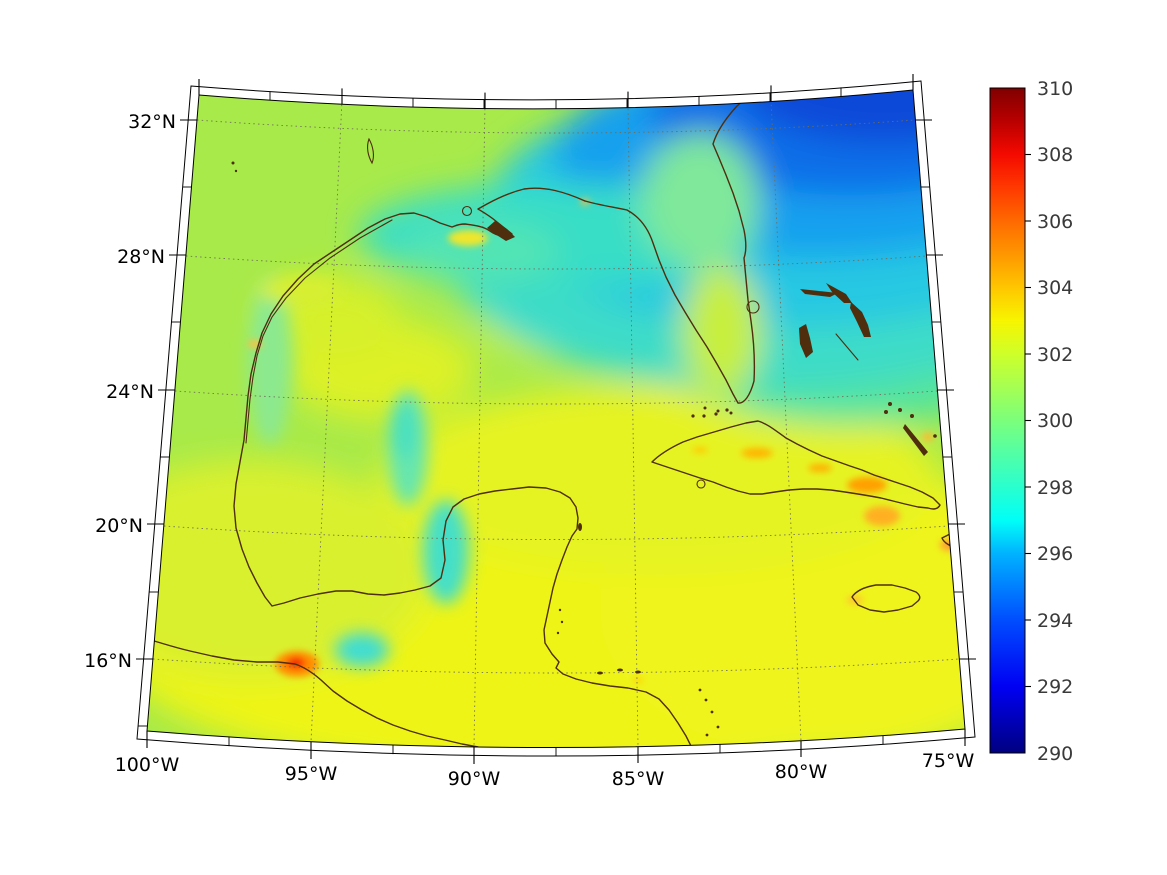 This screenshot has height=875, width=1167. Describe the element at coordinates (1055, 288) in the screenshot. I see `cbar-label-304: 304` at that location.